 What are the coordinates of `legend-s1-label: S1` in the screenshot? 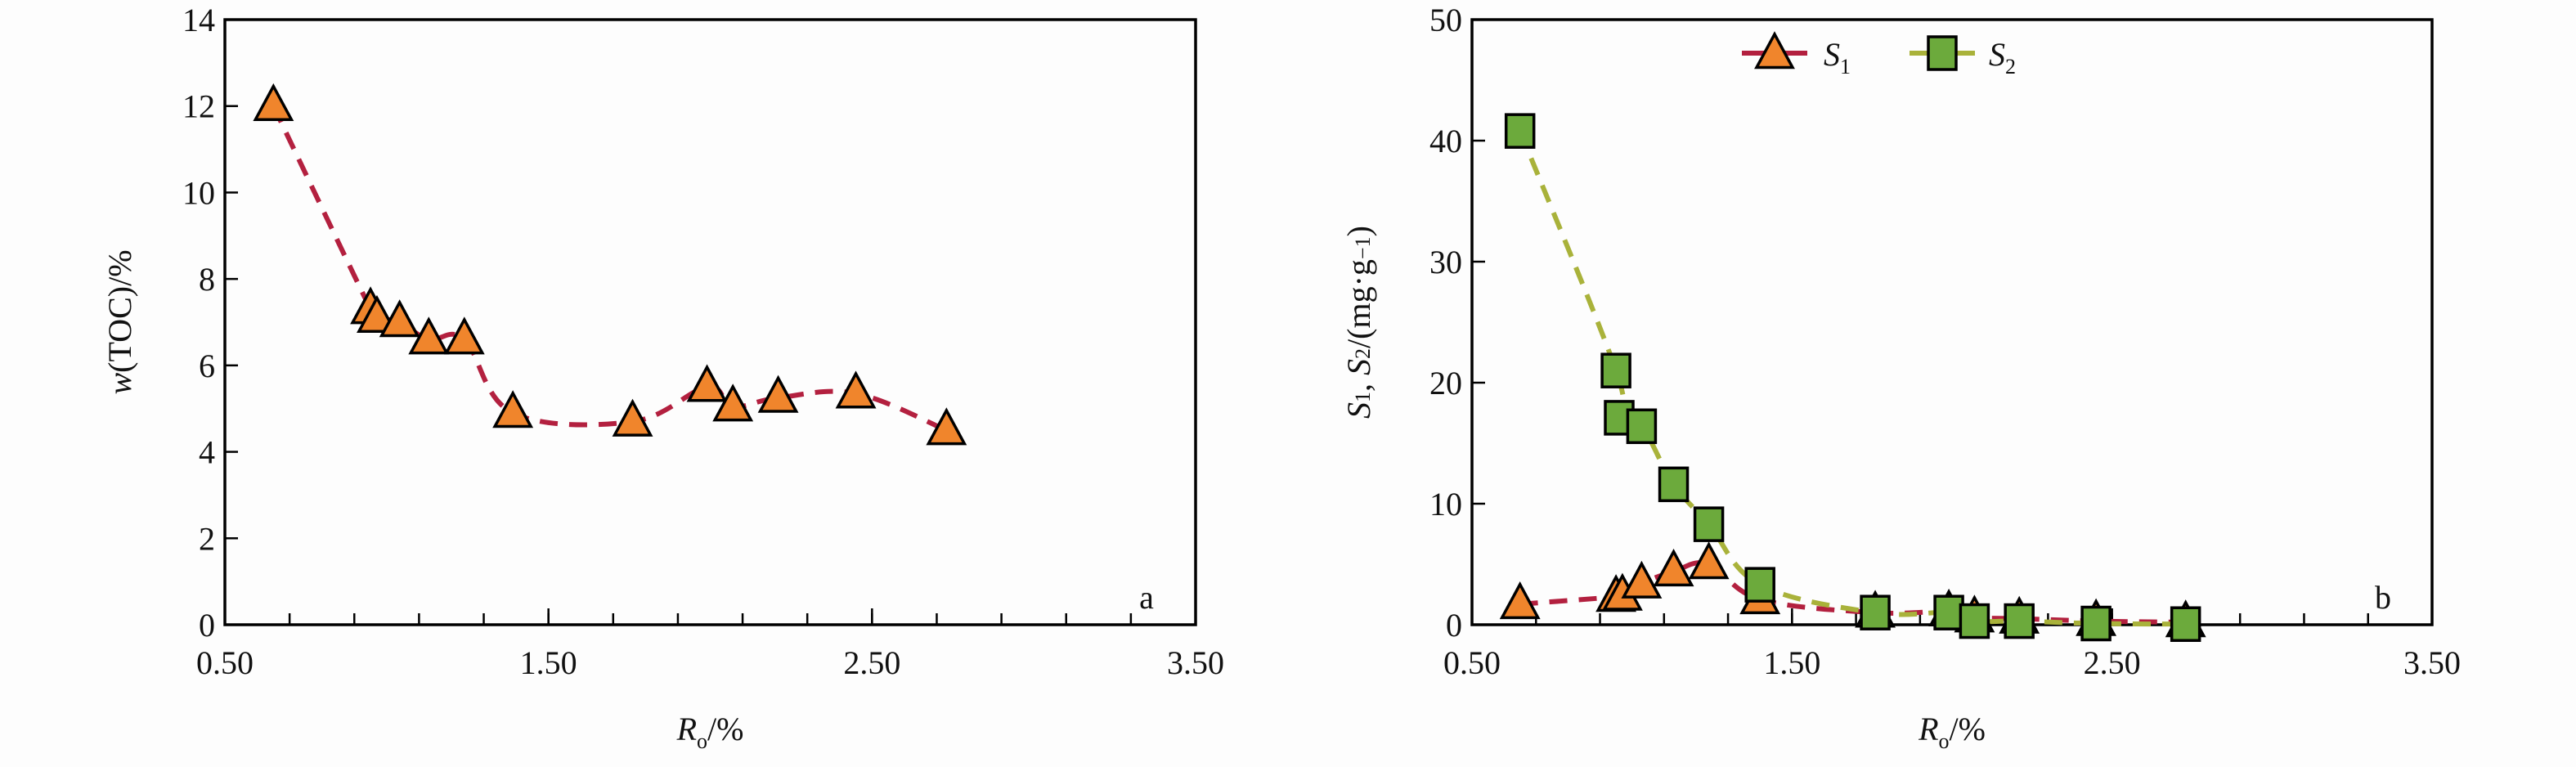 It's located at (1837, 57).